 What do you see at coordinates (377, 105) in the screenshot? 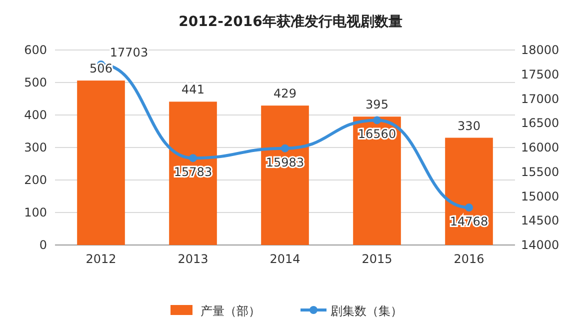
I see `data-label: 395` at bounding box center [377, 105].